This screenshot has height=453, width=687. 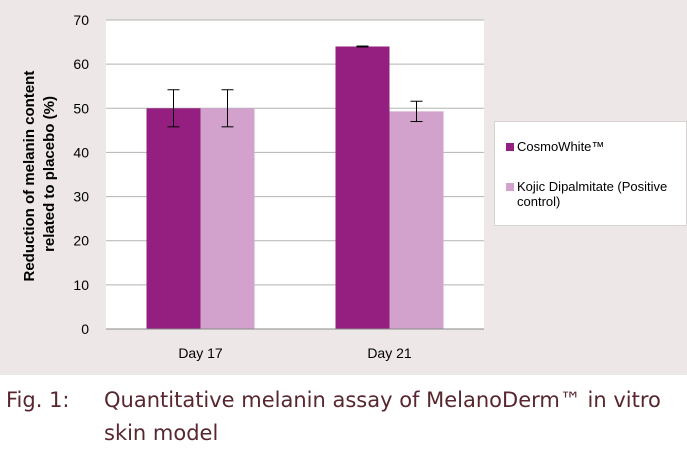 I want to click on legend-label: CosmoWhite™, so click(x=561, y=146).